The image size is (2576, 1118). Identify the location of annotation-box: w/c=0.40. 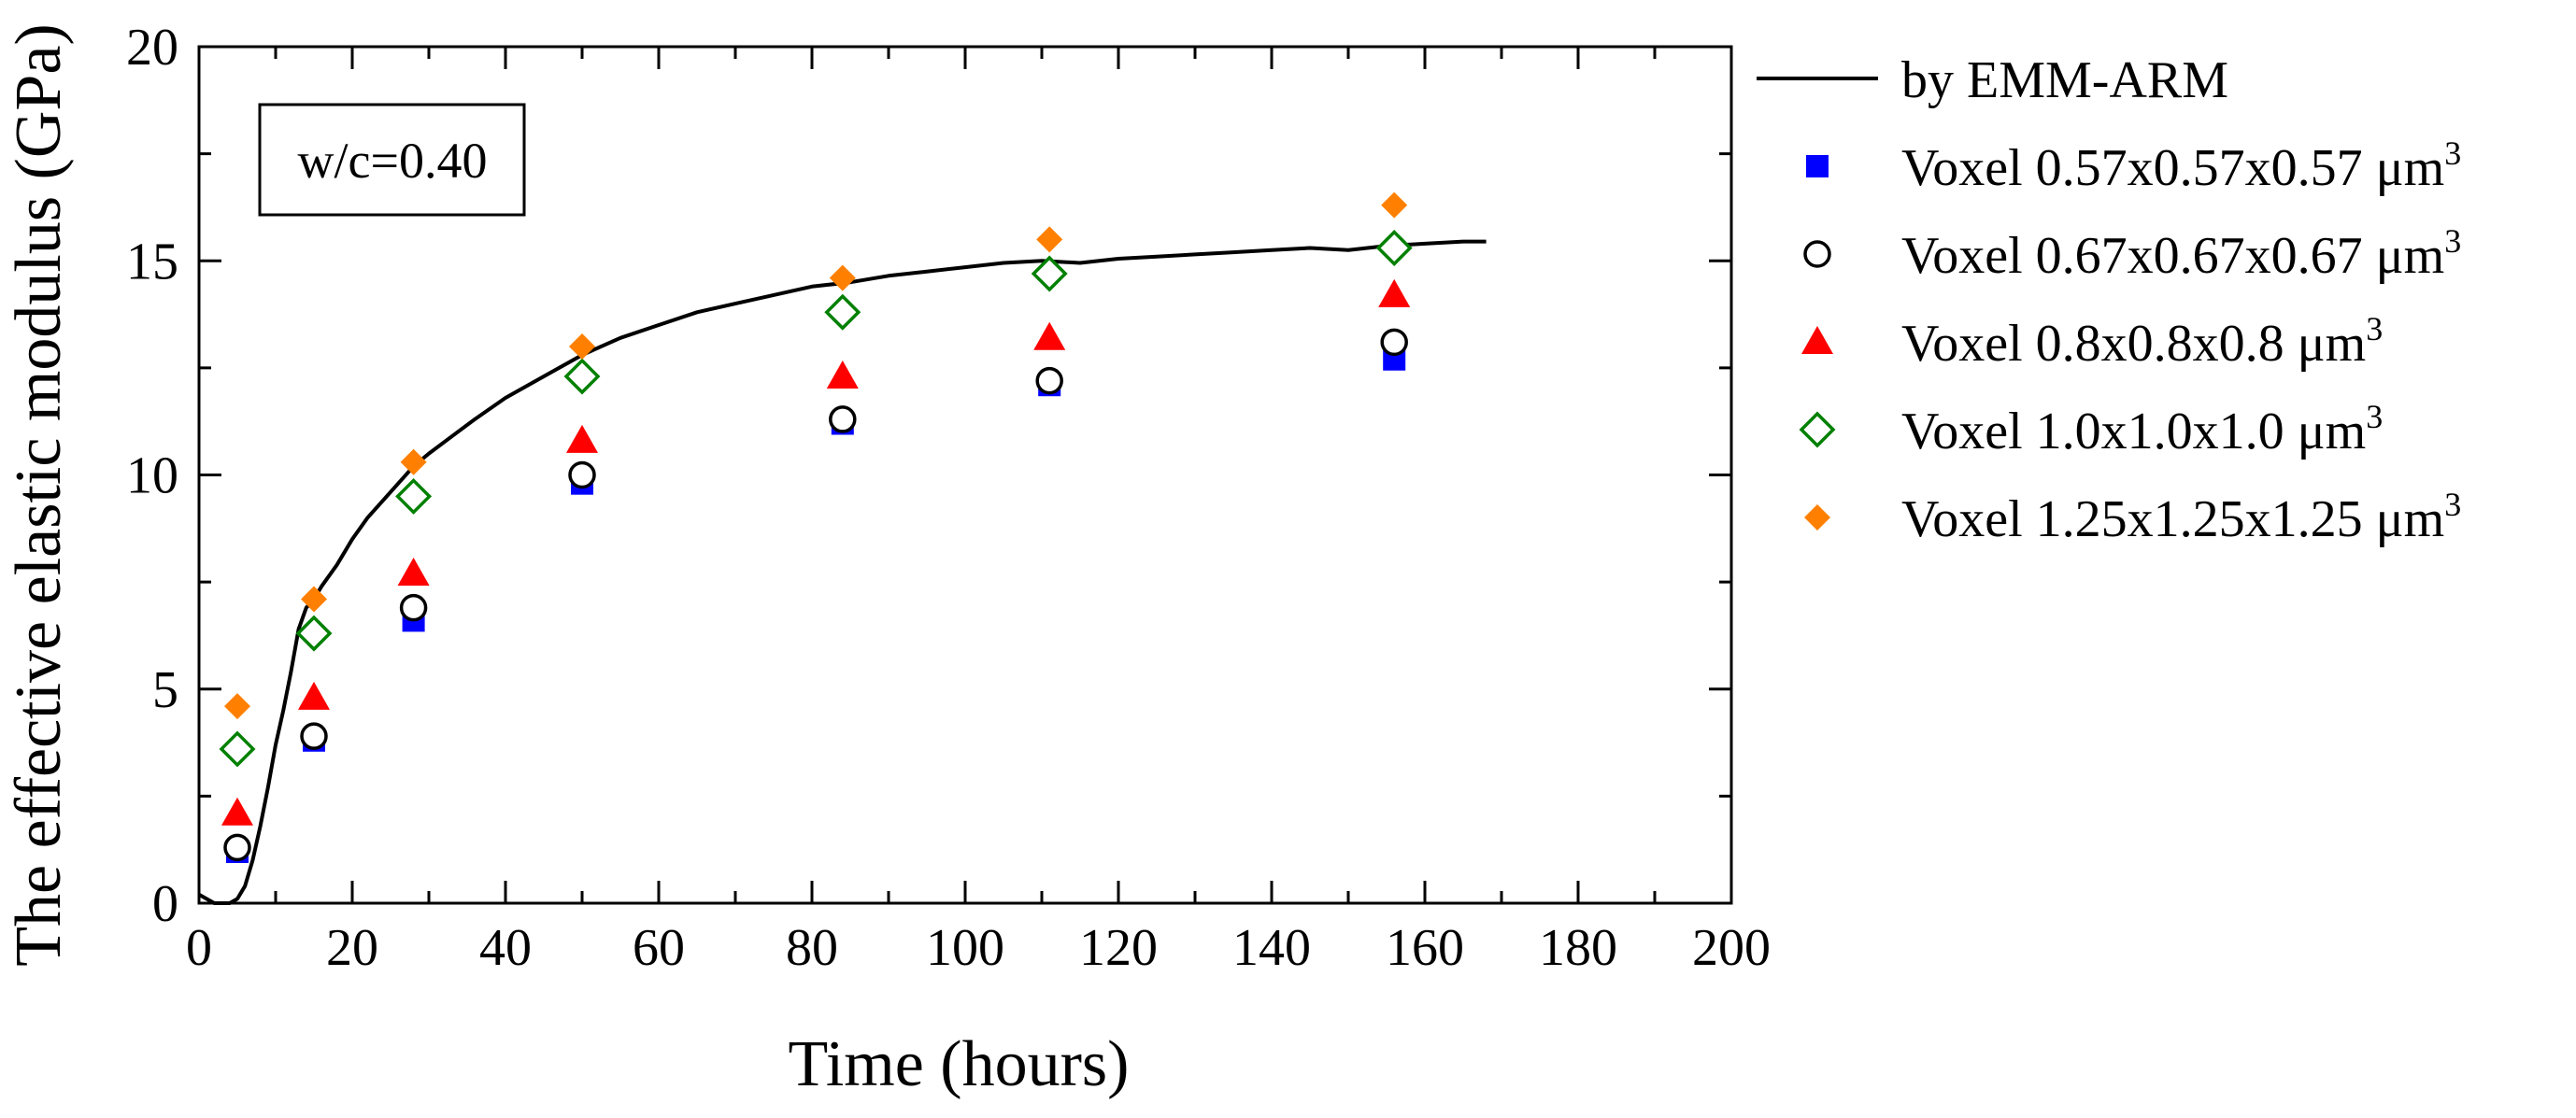
(392, 160).